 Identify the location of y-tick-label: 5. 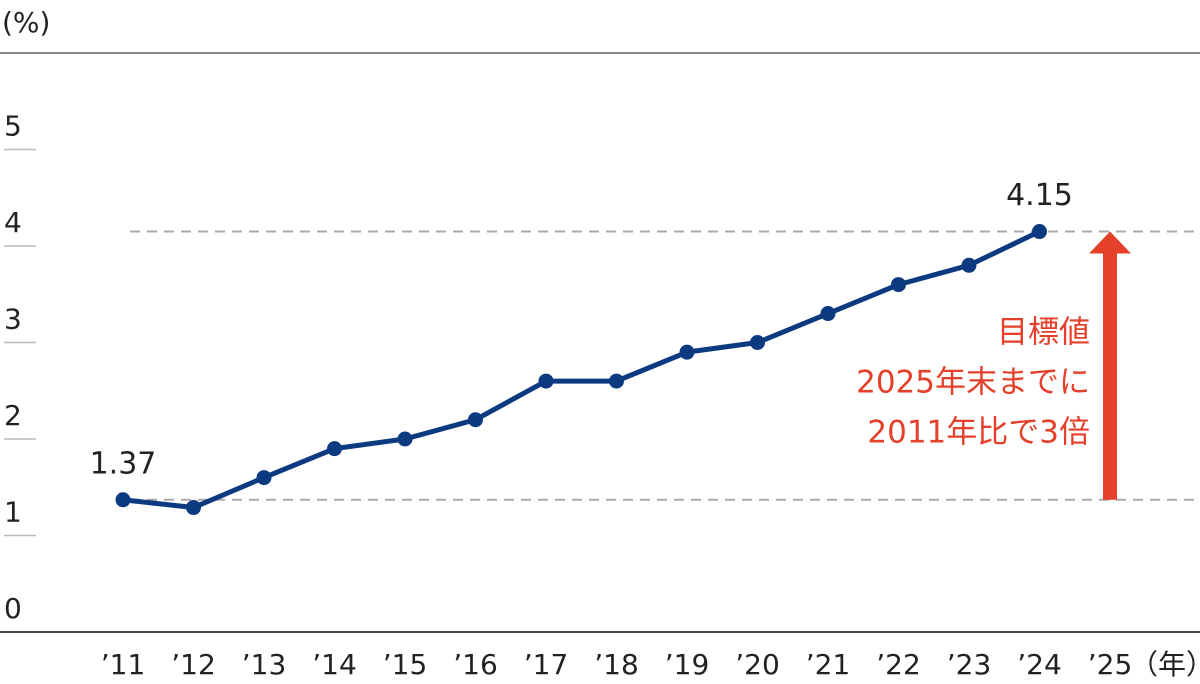
(13, 126).